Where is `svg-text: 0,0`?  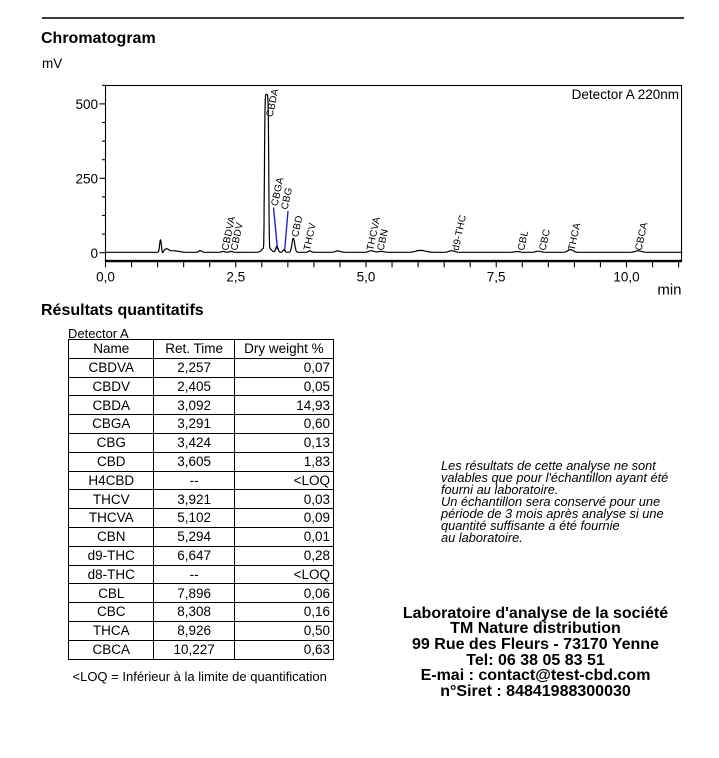
svg-text: 0,0 is located at coordinates (105, 276).